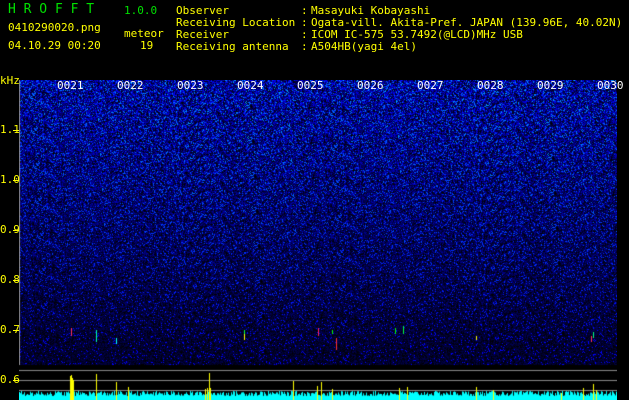 Image resolution: width=629 pixels, height=400 pixels. Describe the element at coordinates (10, 179) in the screenshot. I see `y-tick-label: 1.0` at that location.